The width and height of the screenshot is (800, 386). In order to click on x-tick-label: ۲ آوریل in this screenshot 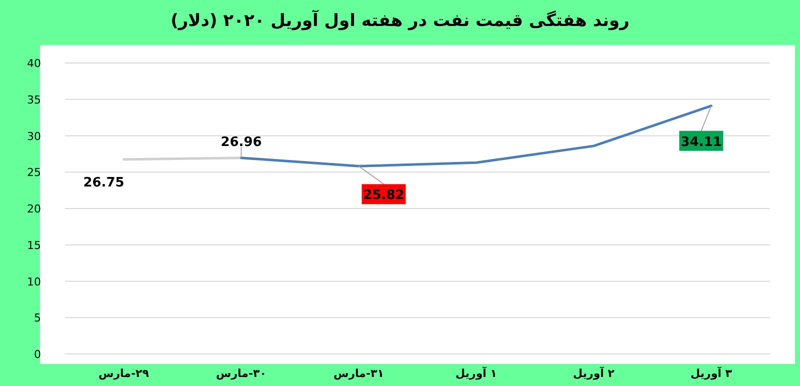, I will do `click(594, 373)`.